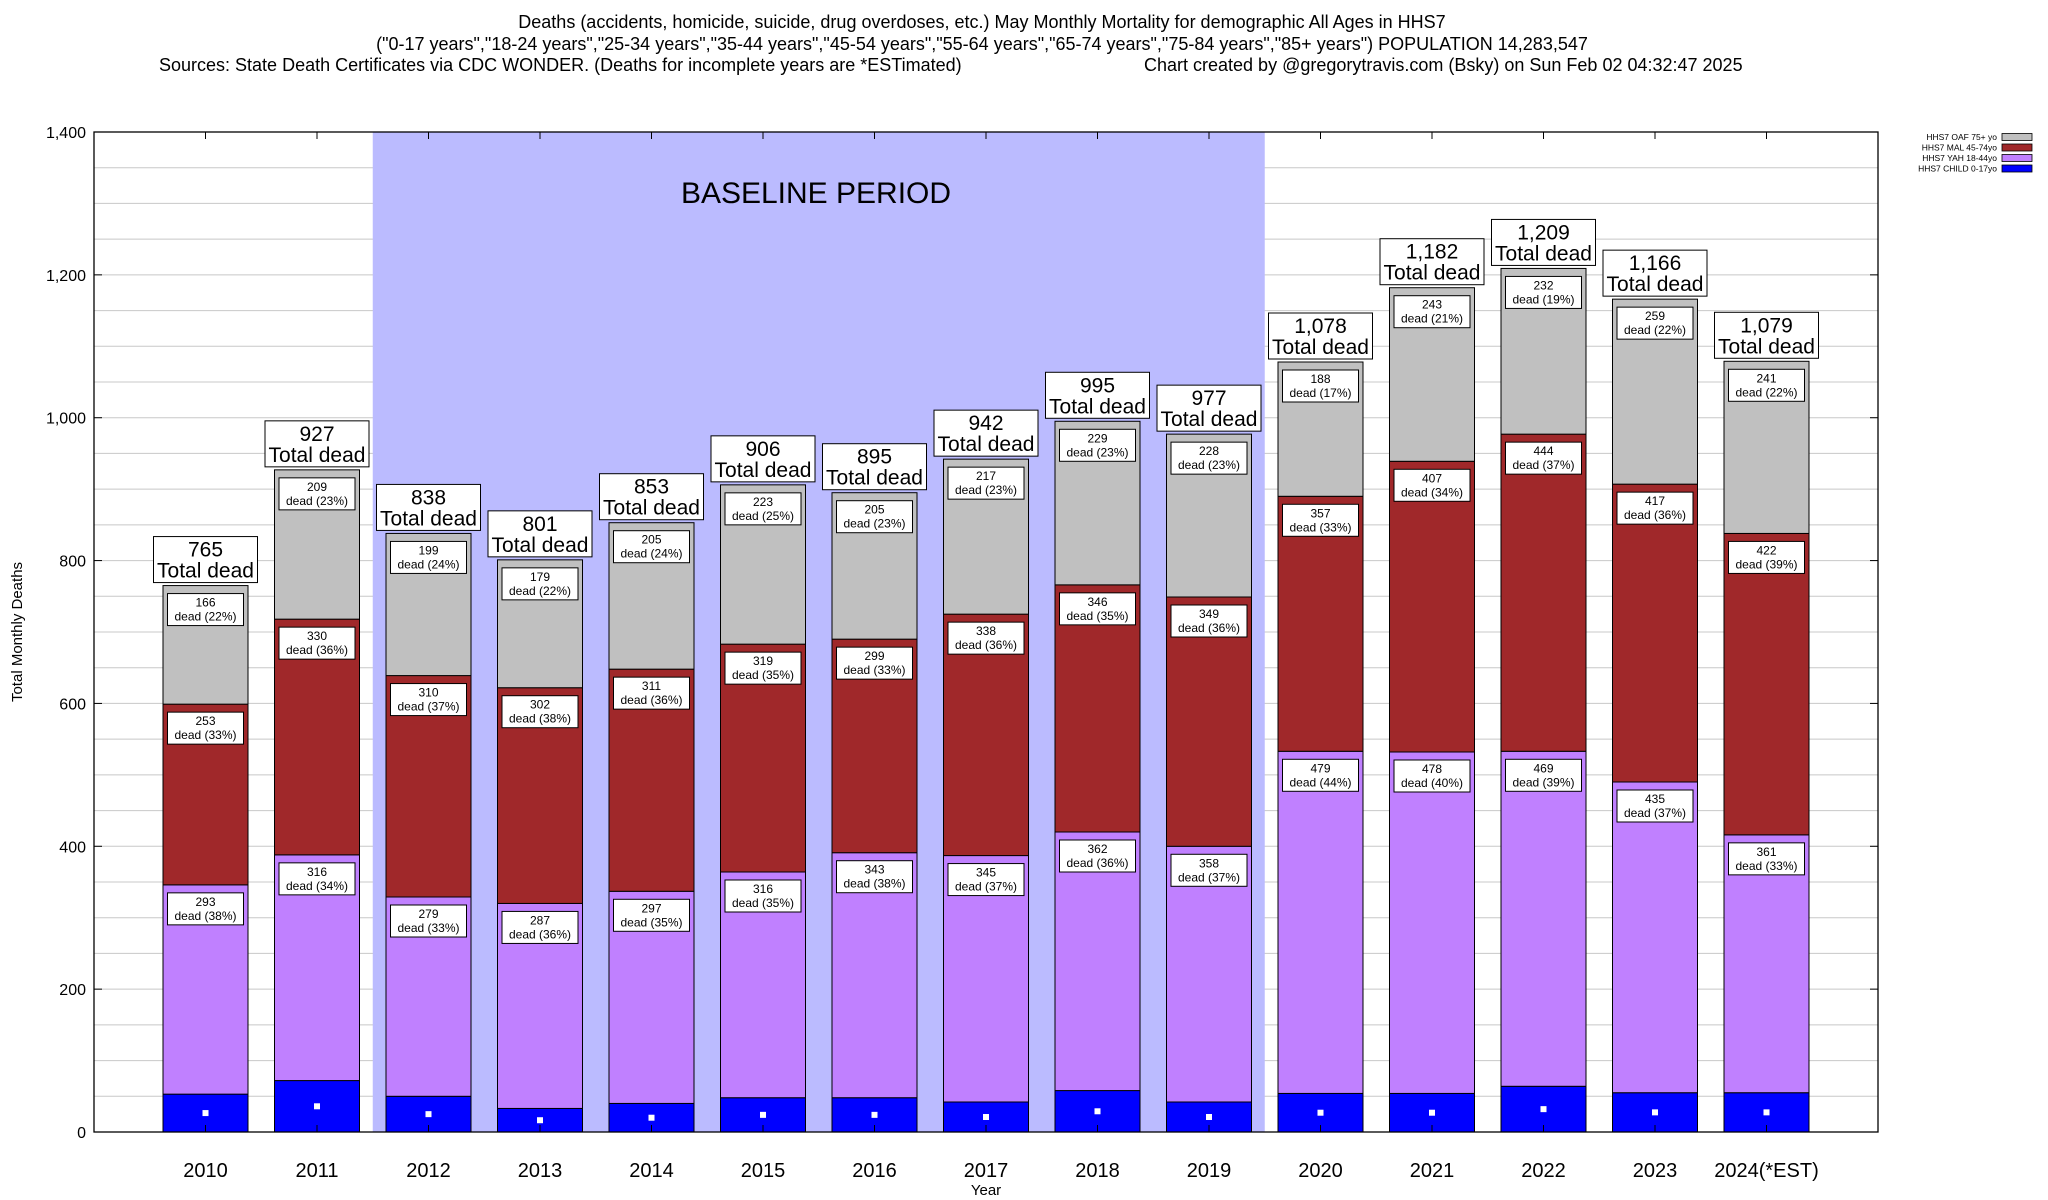 Image resolution: width=2048 pixels, height=1200 pixels. What do you see at coordinates (66, 419) in the screenshot?
I see `y-tick-label: 1,000` at bounding box center [66, 419].